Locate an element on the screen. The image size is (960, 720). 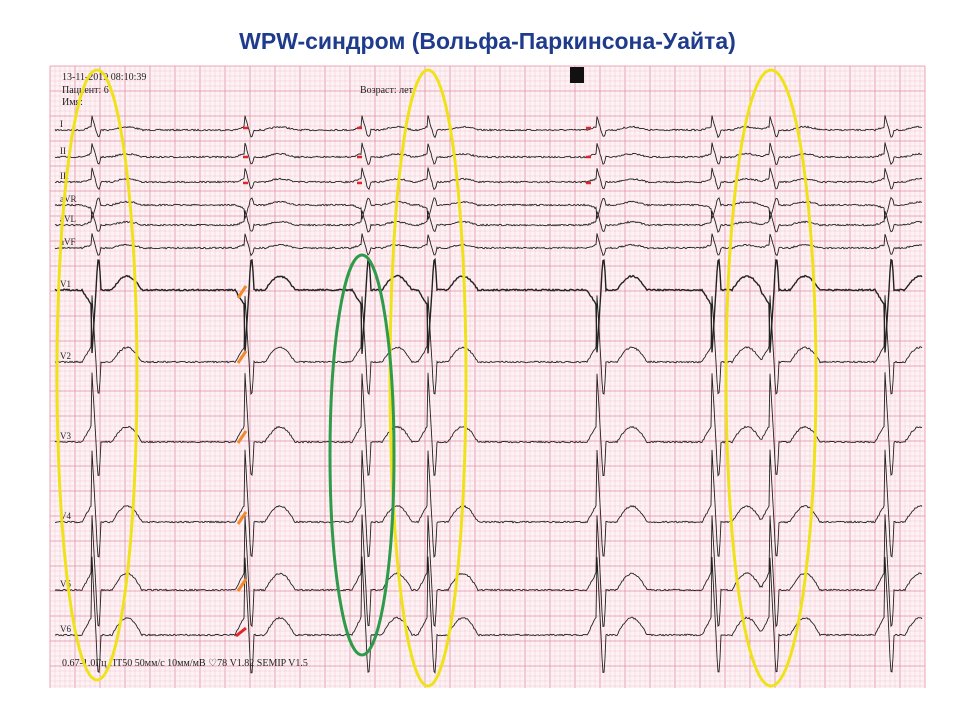
lead-label: V6 is located at coordinates (65, 629).